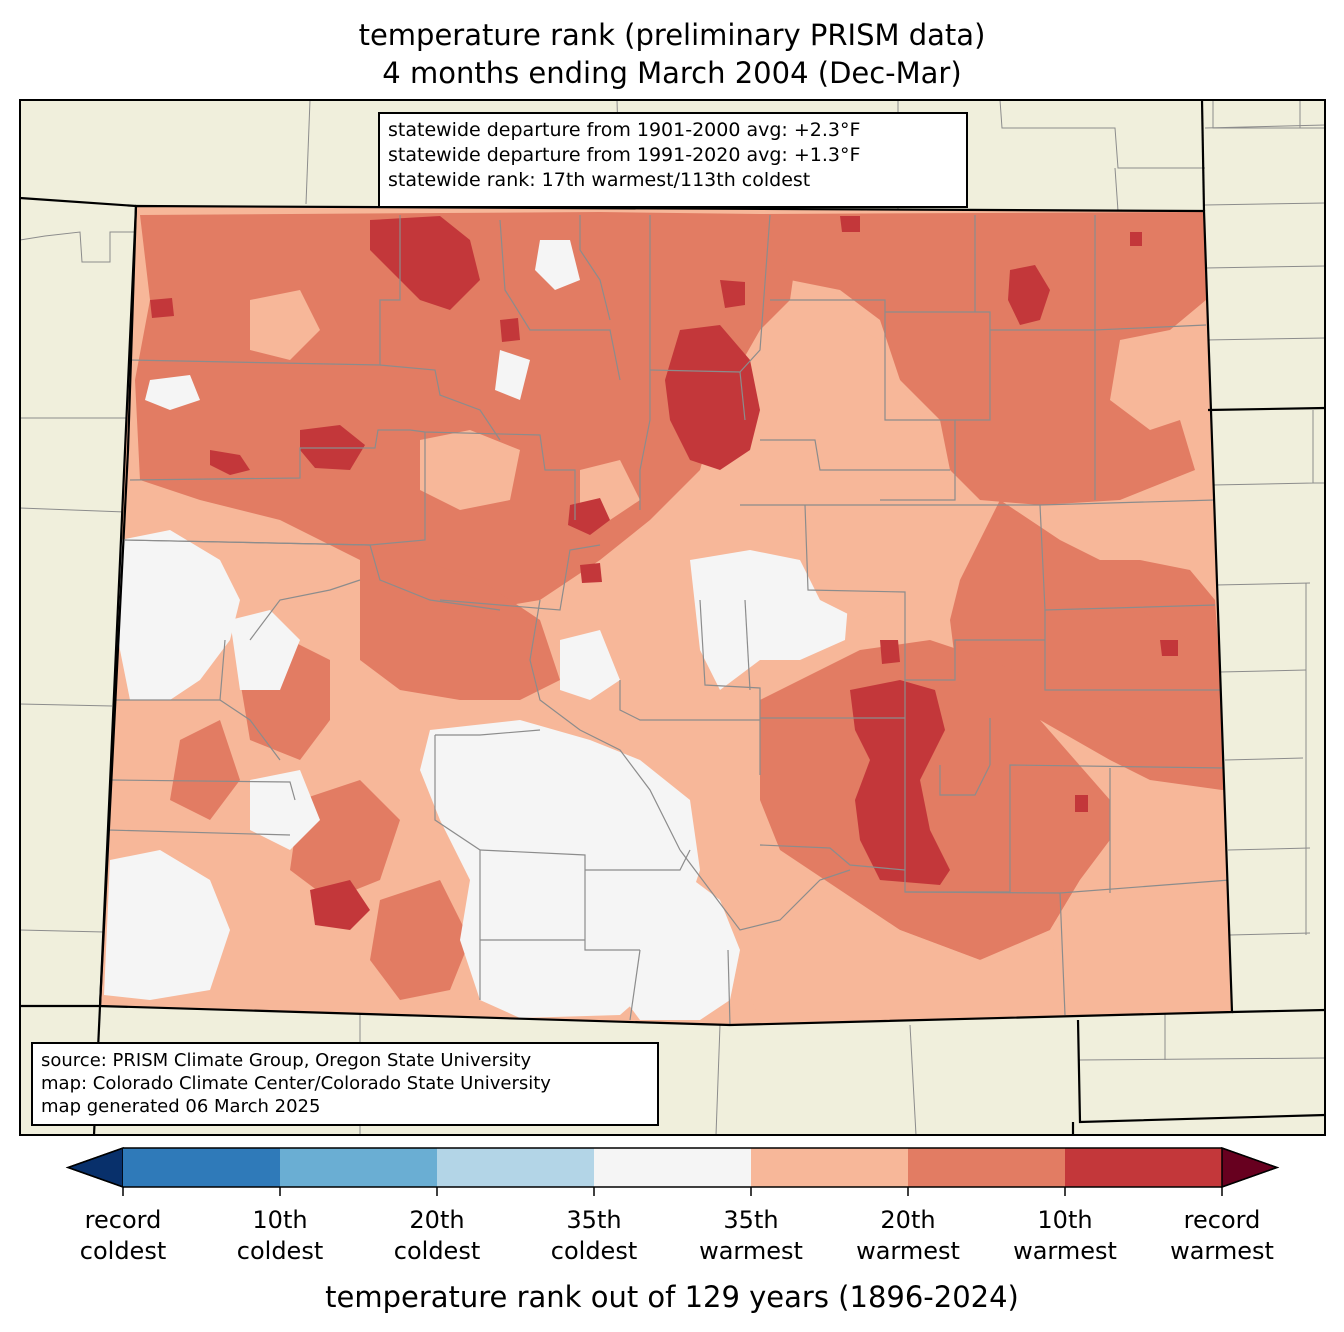 The height and width of the screenshot is (1332, 1344). I want to click on colorbar-bin-20th-coldest, so click(515, 1167).